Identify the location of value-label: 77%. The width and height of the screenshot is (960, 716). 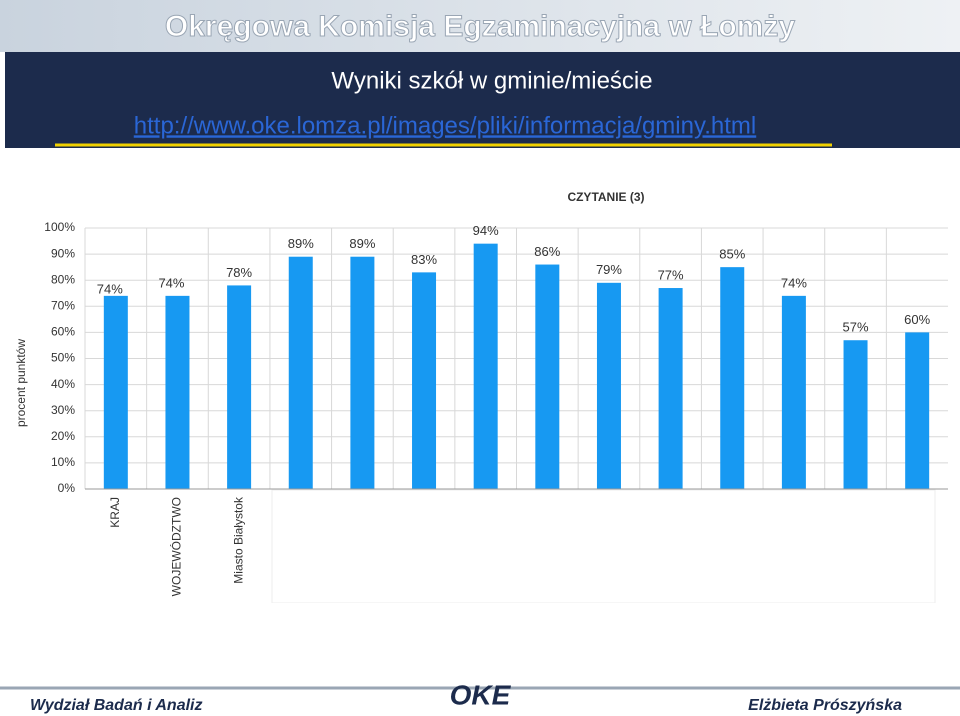
(671, 274).